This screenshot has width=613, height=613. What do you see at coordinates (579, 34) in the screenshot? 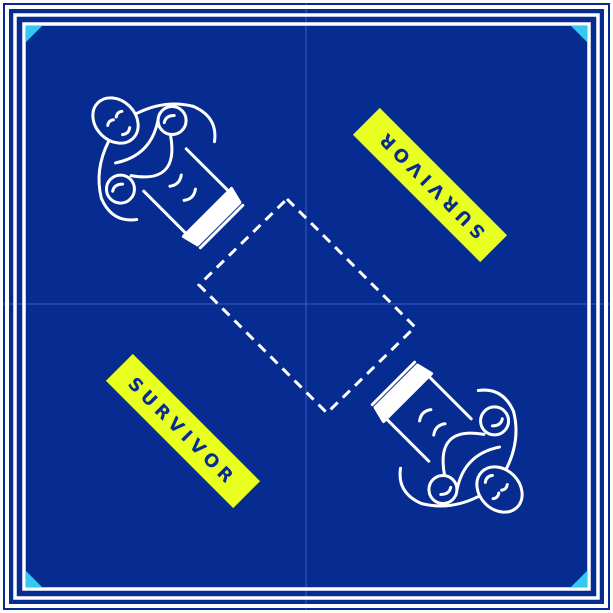
I see `turnbuckle-top-right` at bounding box center [579, 34].